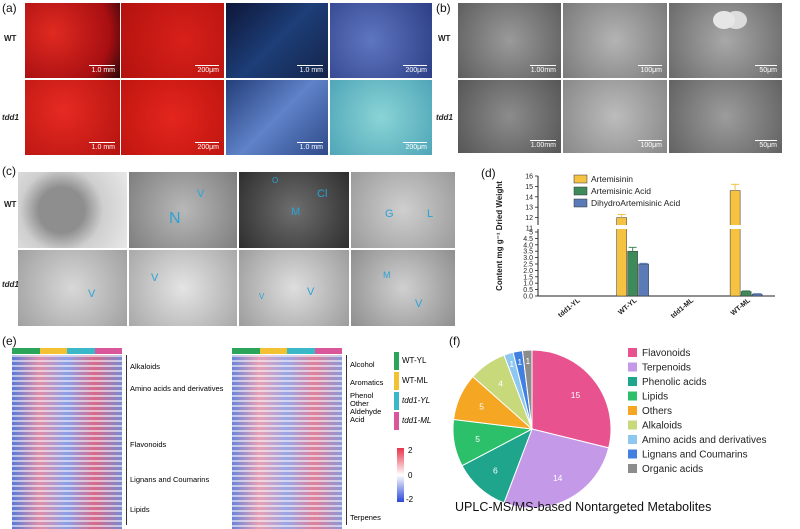 This screenshot has width=800, height=529. Describe the element at coordinates (528, 258) in the screenshot. I see `y-tick-label: 3.0` at that location.